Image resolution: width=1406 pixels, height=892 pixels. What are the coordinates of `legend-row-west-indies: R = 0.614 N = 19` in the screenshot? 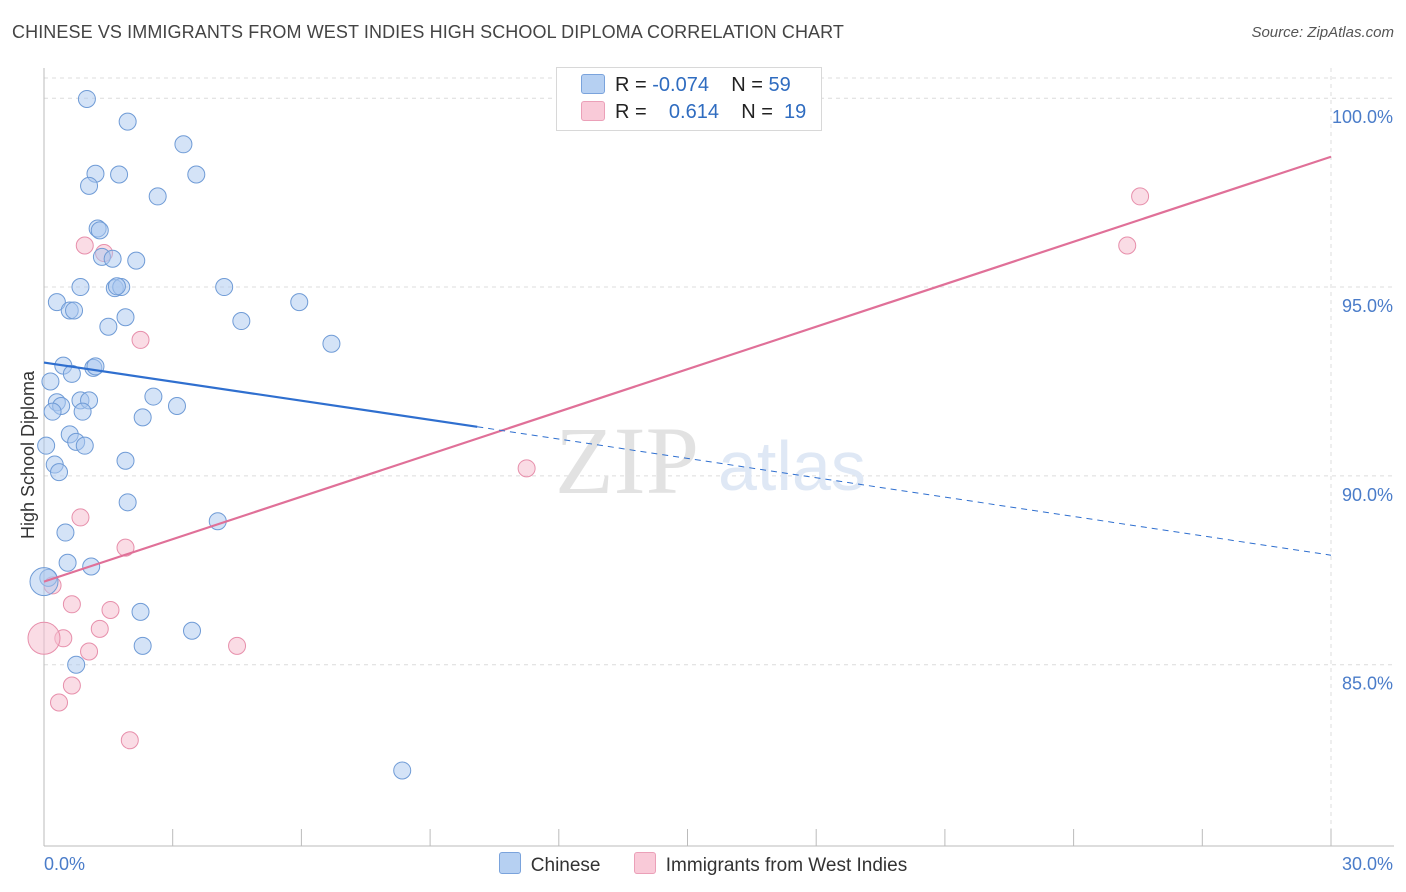 It's located at (693, 114).